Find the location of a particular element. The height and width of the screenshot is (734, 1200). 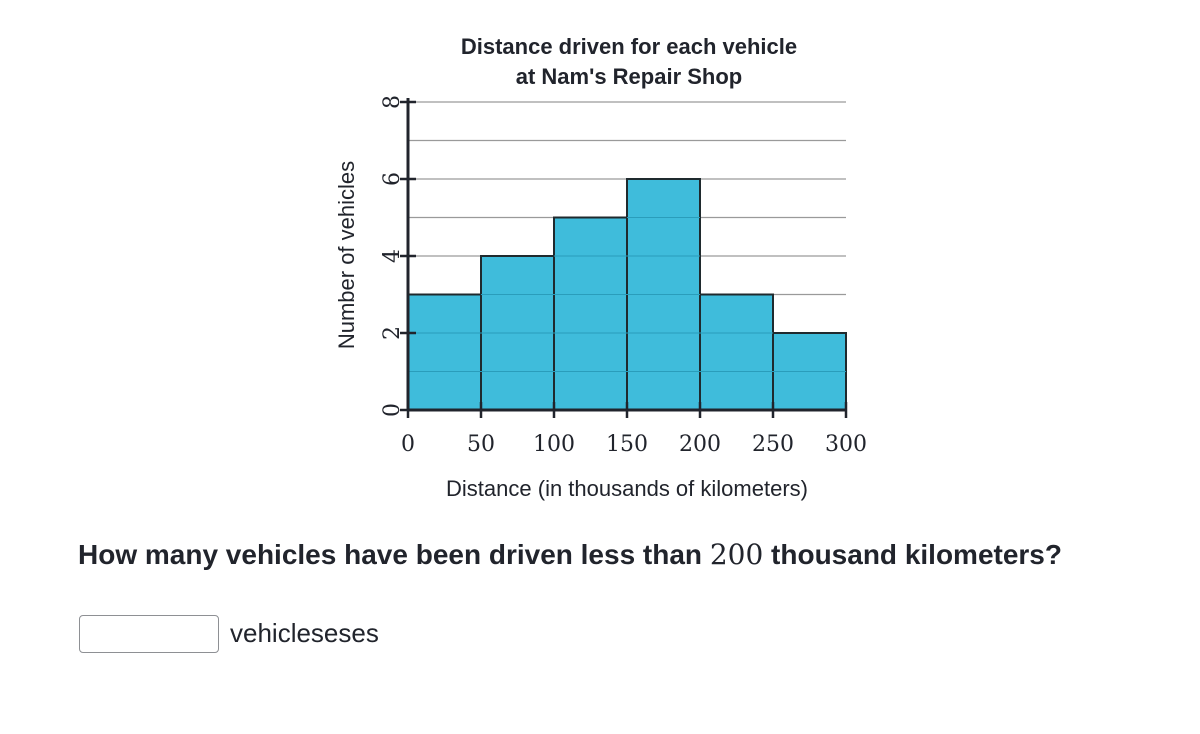

bars is located at coordinates (627, 294).